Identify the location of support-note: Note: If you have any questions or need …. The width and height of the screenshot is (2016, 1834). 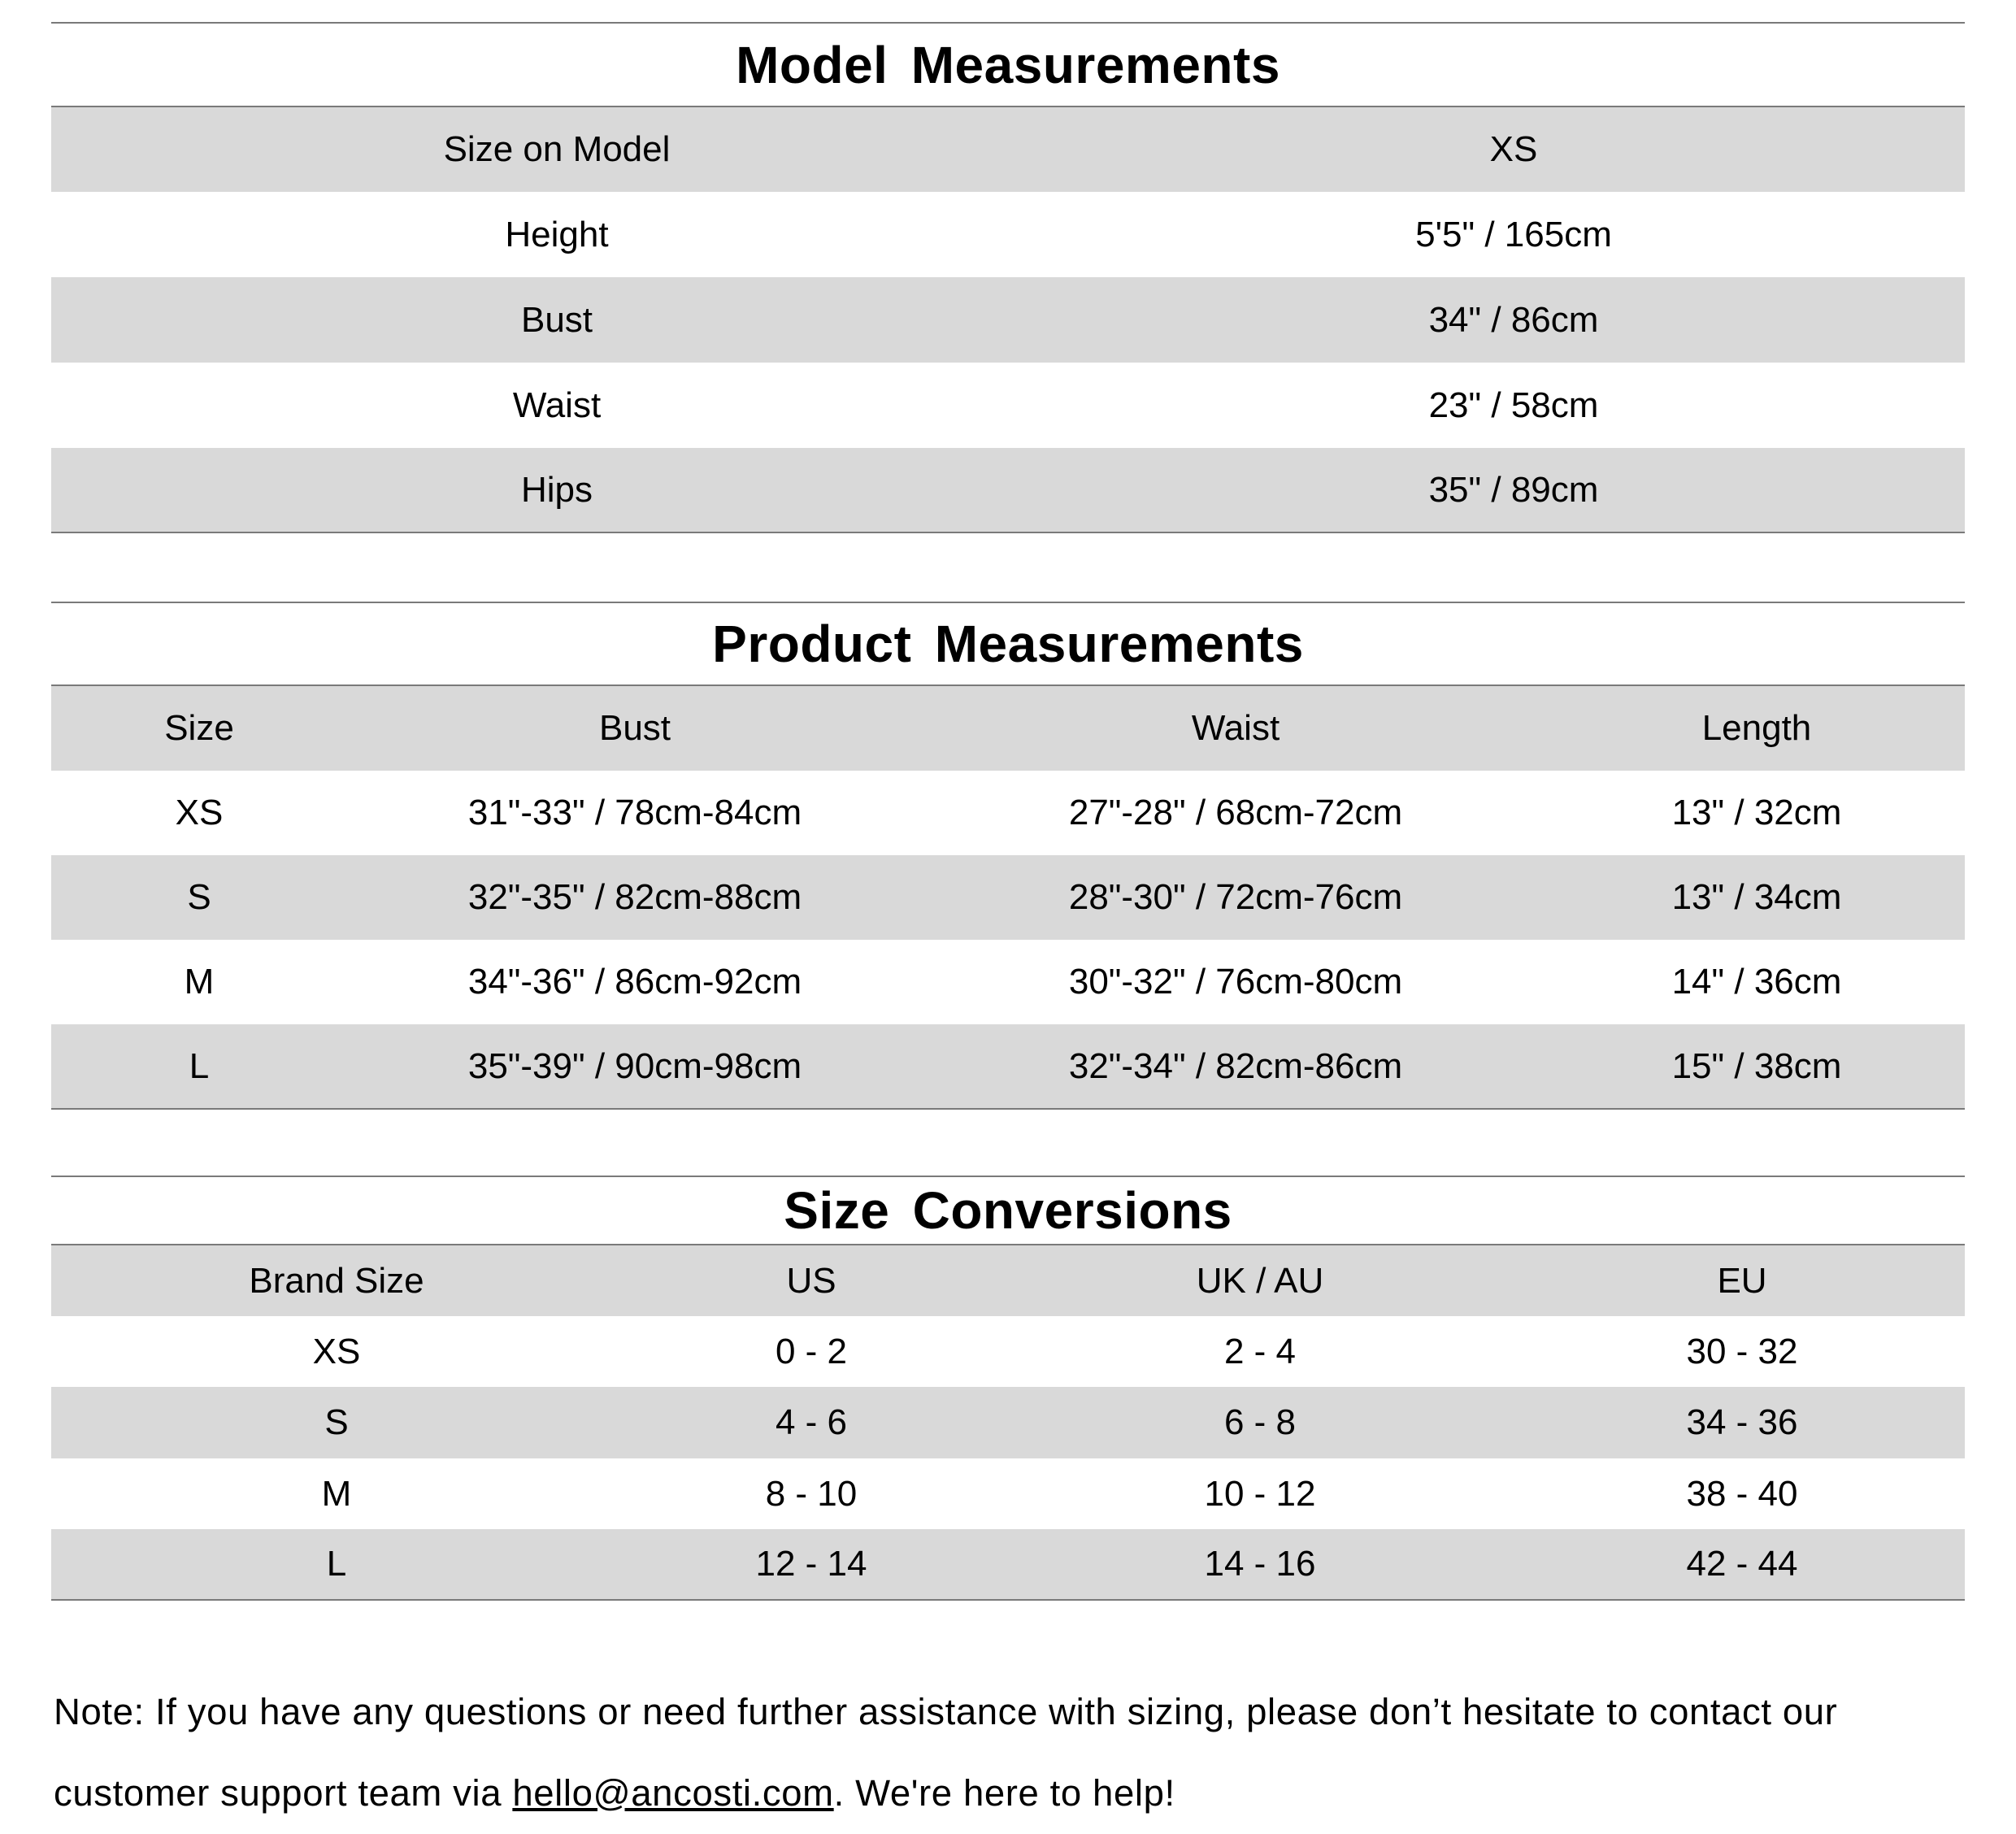
(1017, 1752).